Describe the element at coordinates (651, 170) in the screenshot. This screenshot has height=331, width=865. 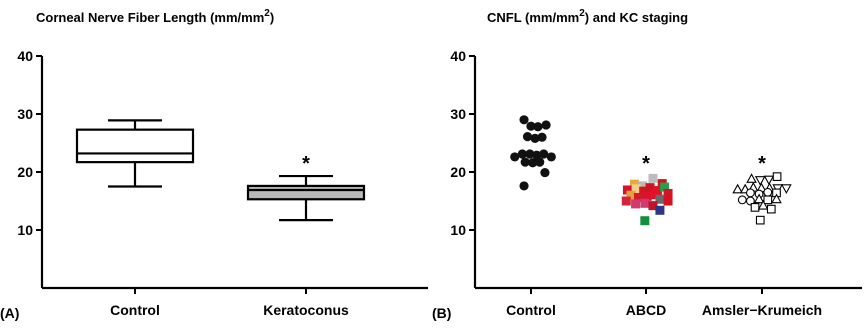
I see `panel-b-plot: * *` at that location.